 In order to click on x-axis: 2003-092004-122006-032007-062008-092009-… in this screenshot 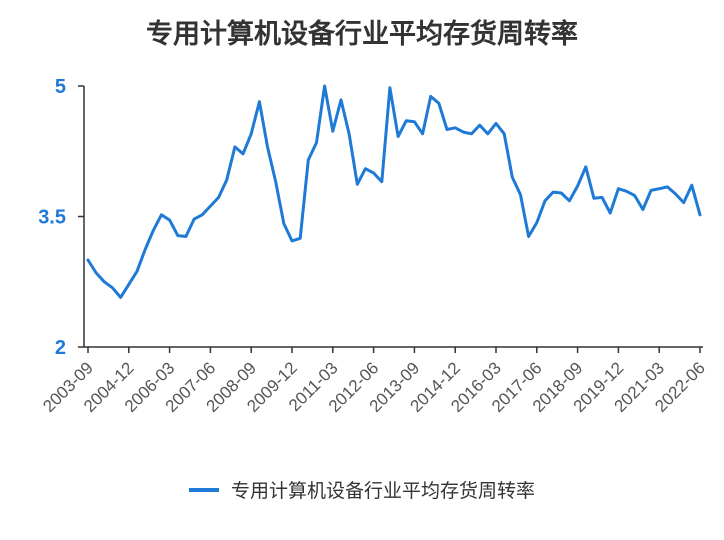, I will do `click(374, 381)`.